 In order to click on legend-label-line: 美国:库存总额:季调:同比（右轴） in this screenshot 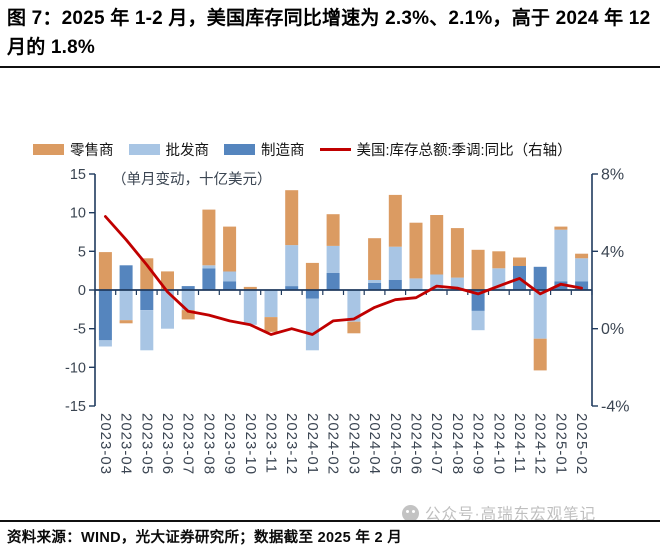, I will do `click(464, 151)`.